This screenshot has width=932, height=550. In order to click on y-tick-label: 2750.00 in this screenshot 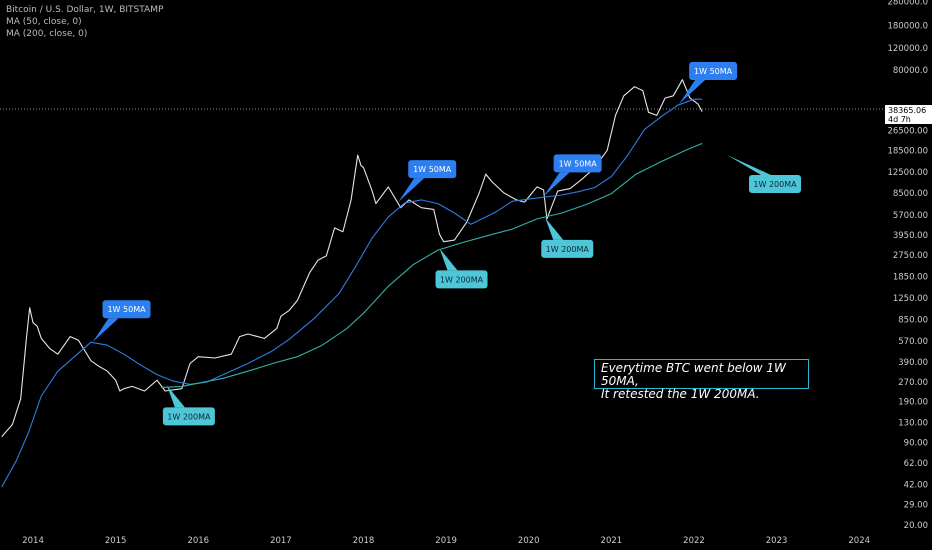, I will do `click(910, 256)`.